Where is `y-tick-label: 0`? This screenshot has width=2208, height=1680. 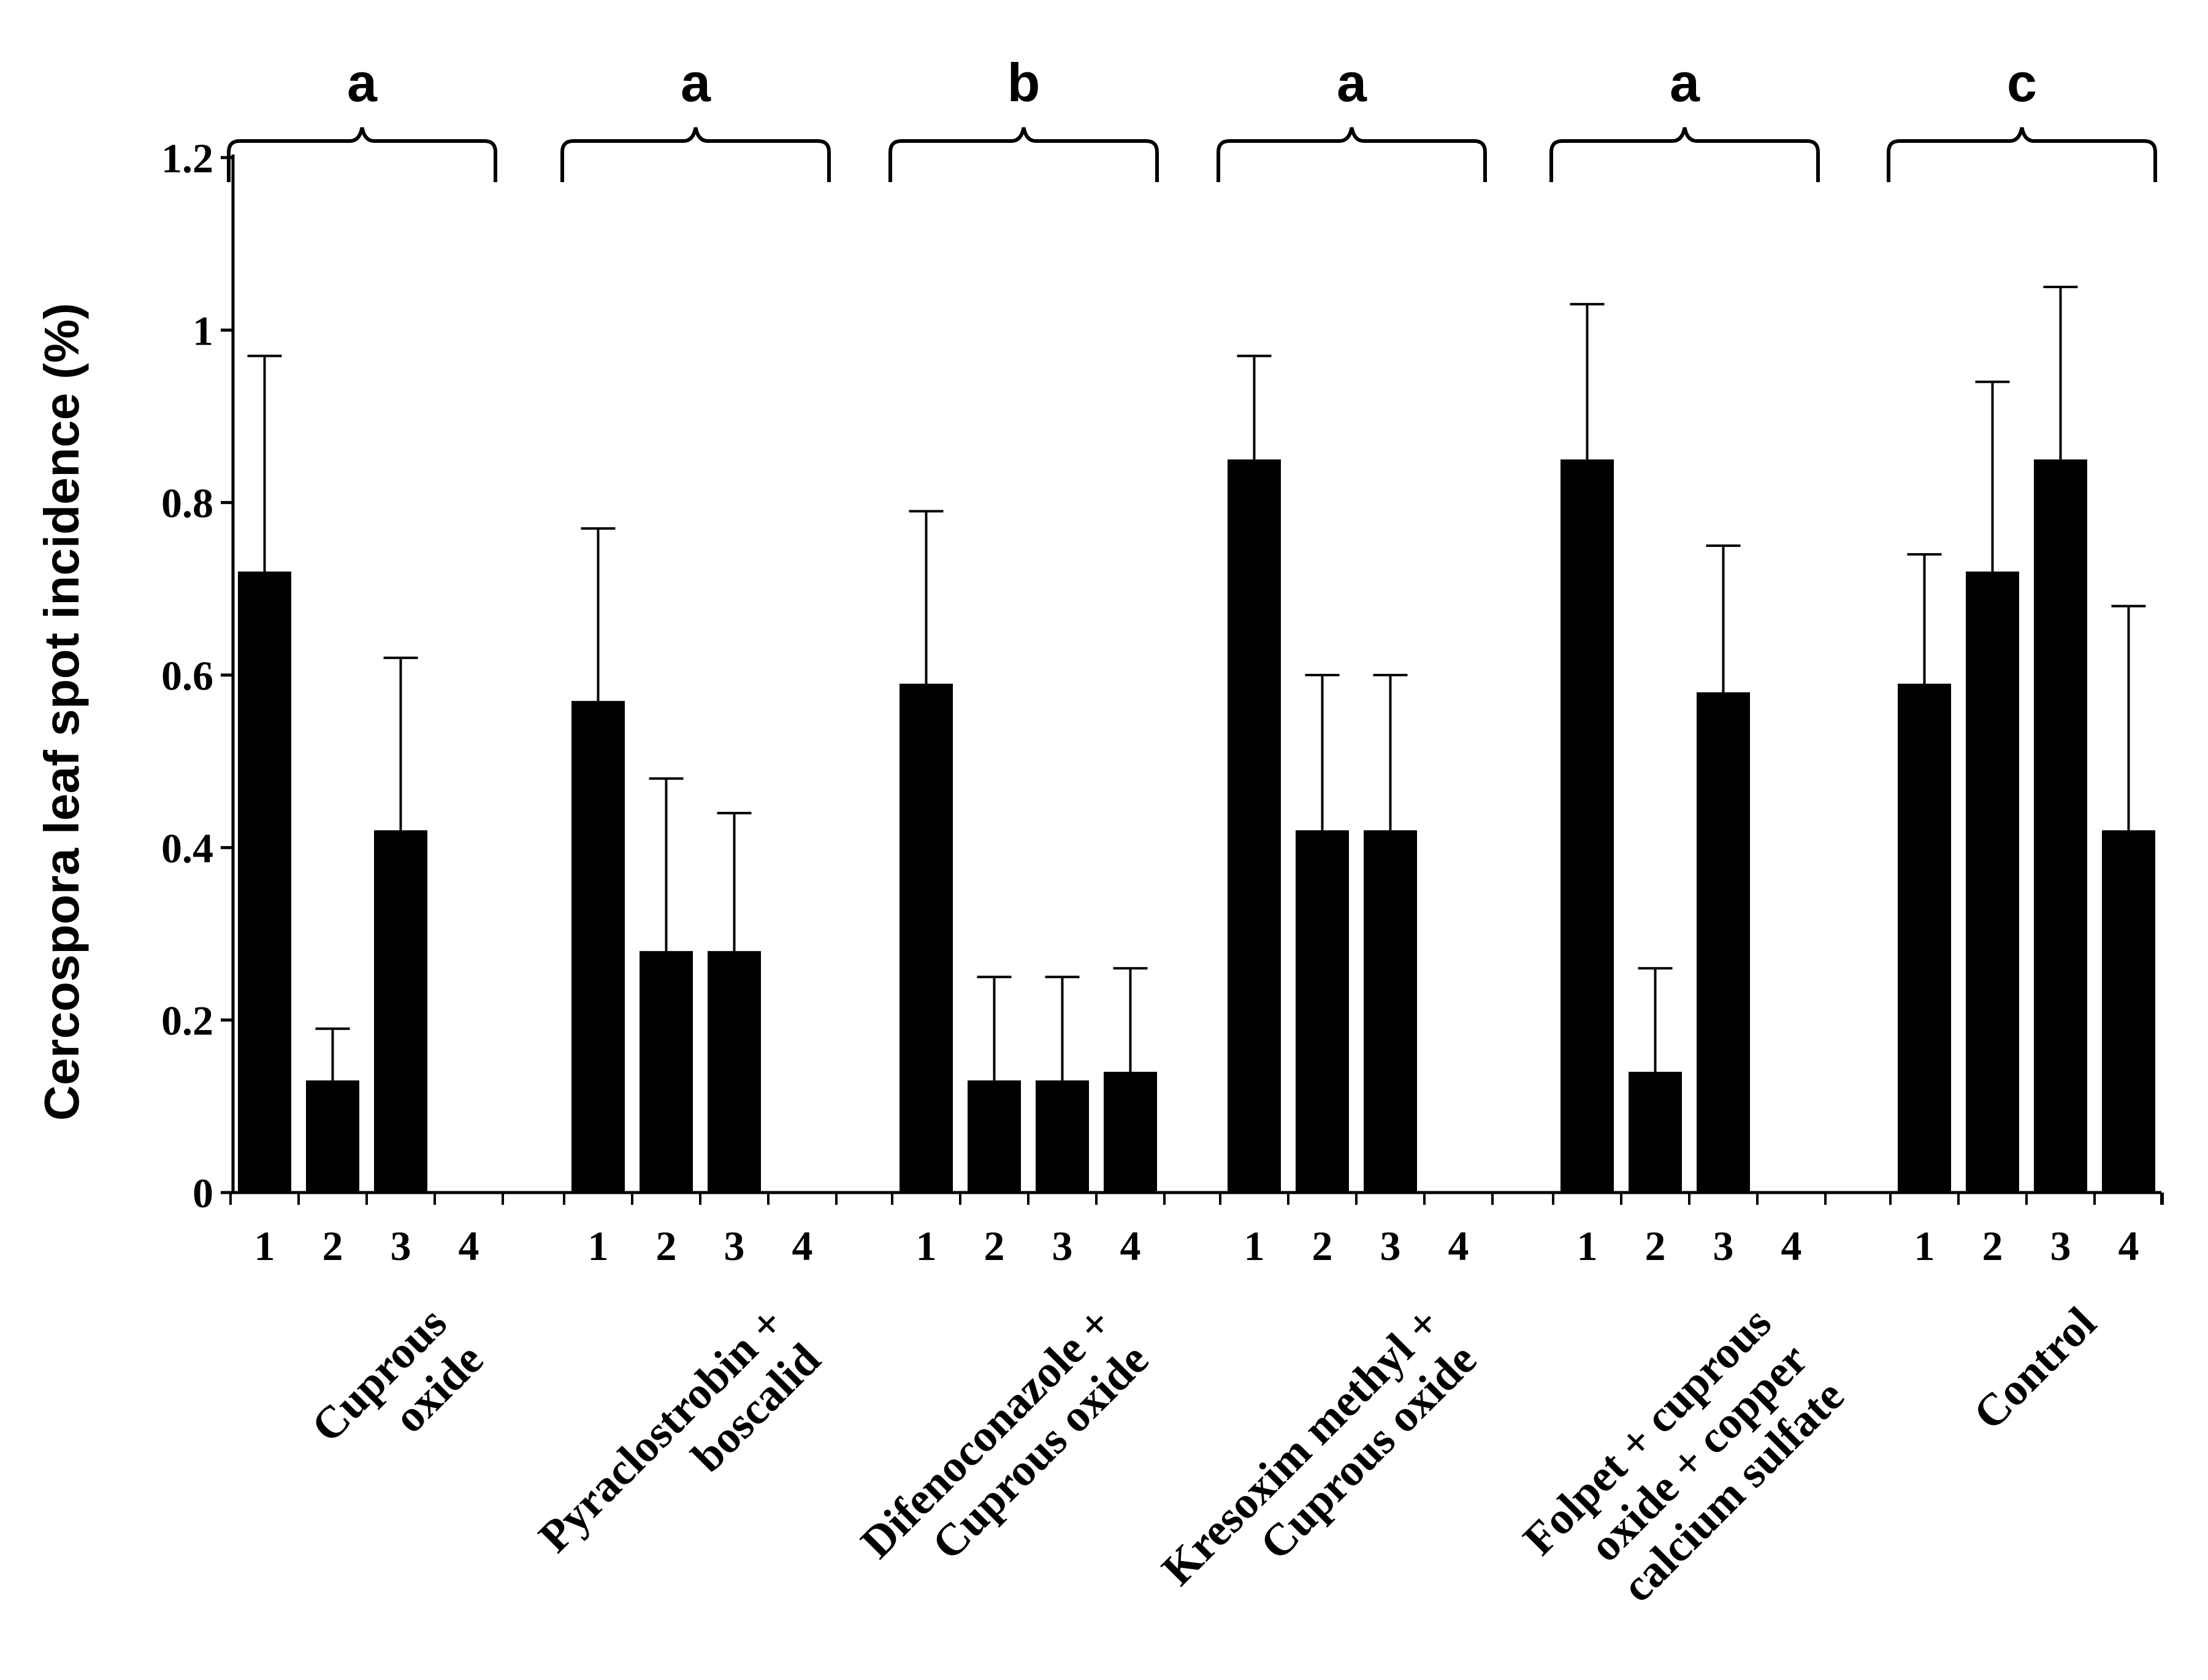 y-tick-label: 0 is located at coordinates (203, 1193).